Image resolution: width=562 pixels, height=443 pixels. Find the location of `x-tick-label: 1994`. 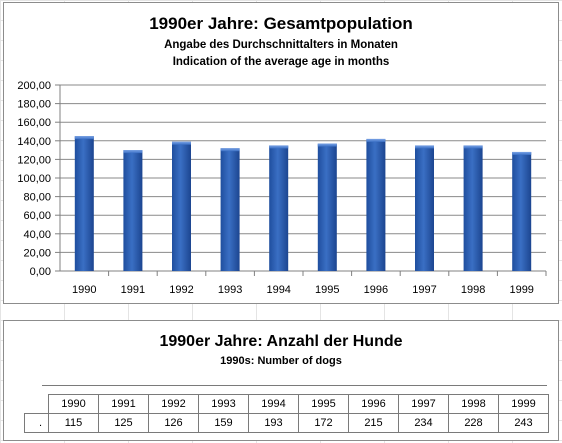

x-tick-label: 1994 is located at coordinates (278, 290).